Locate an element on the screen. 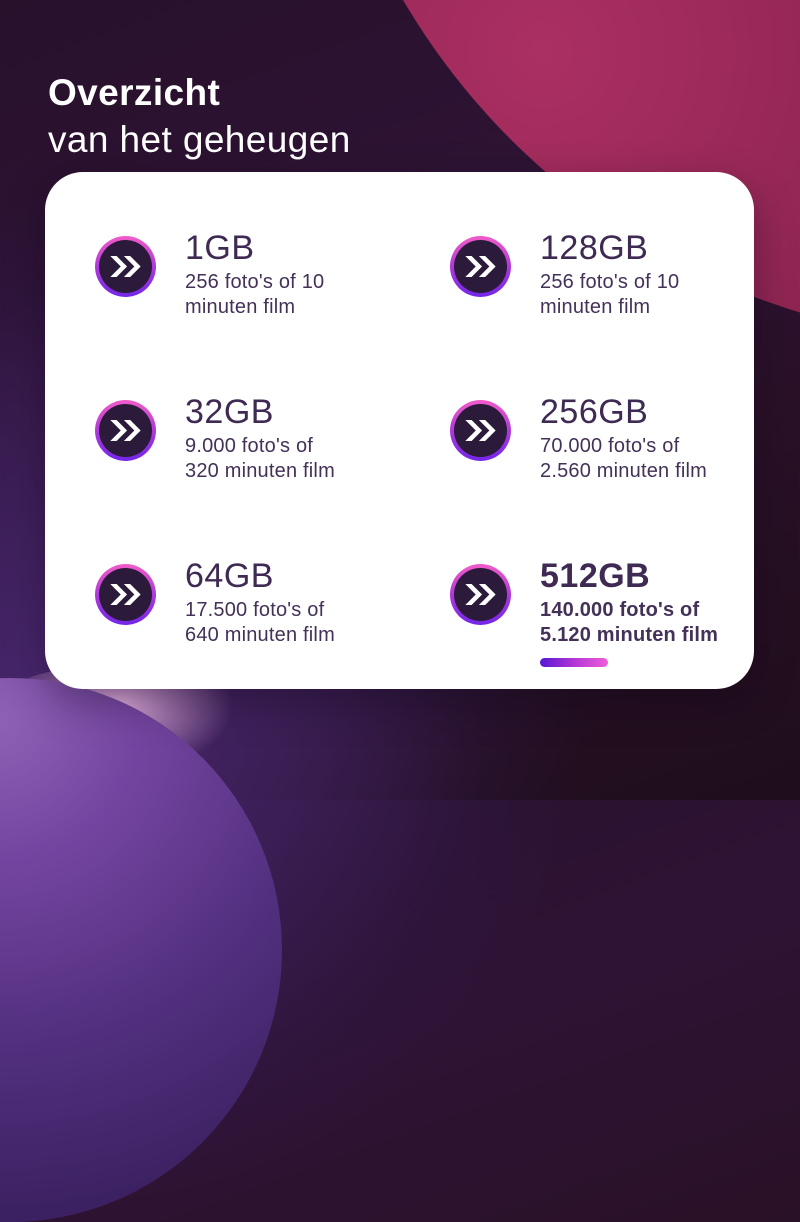 The height and width of the screenshot is (1222, 800). description-line1: 70.000 foto's of is located at coordinates (610, 446).